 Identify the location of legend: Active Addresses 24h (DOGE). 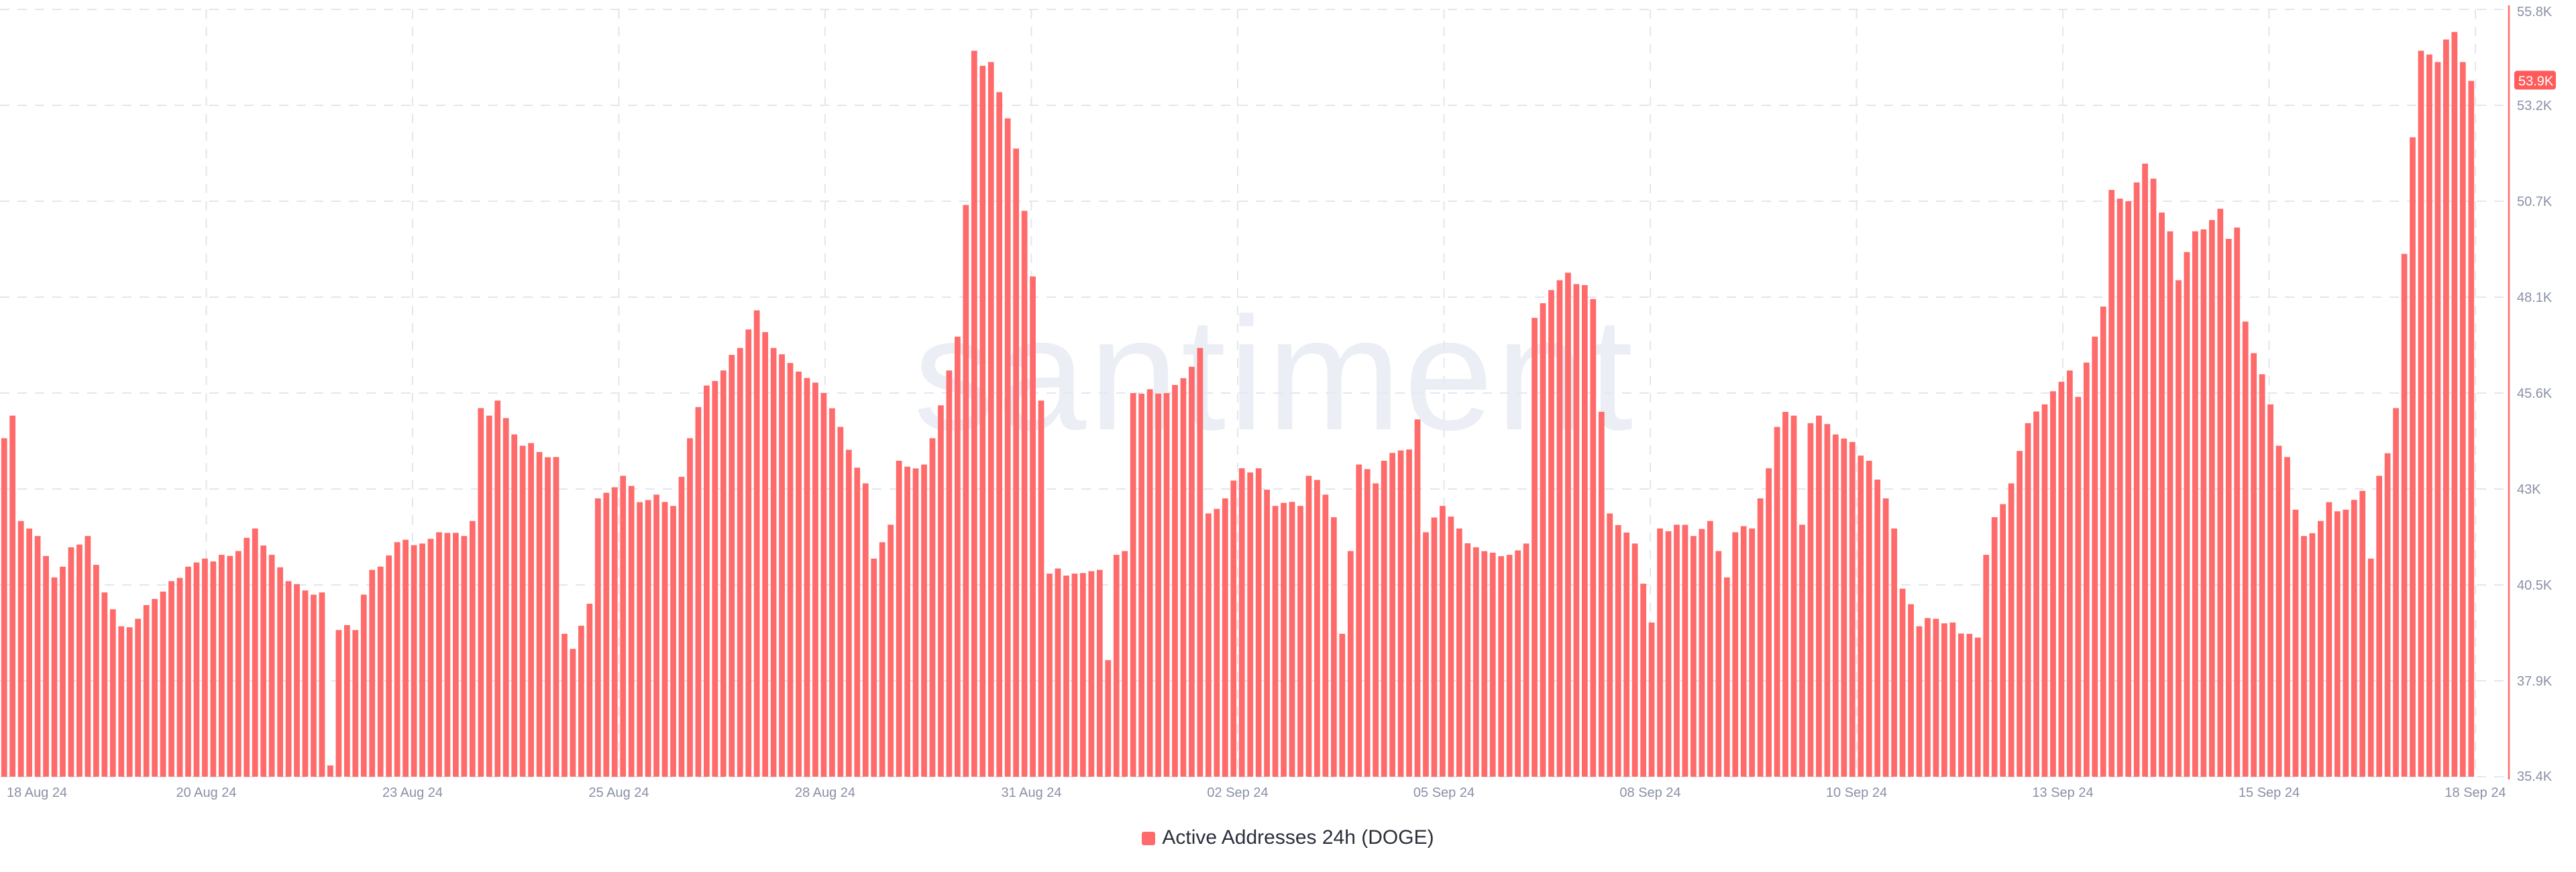
(1288, 837).